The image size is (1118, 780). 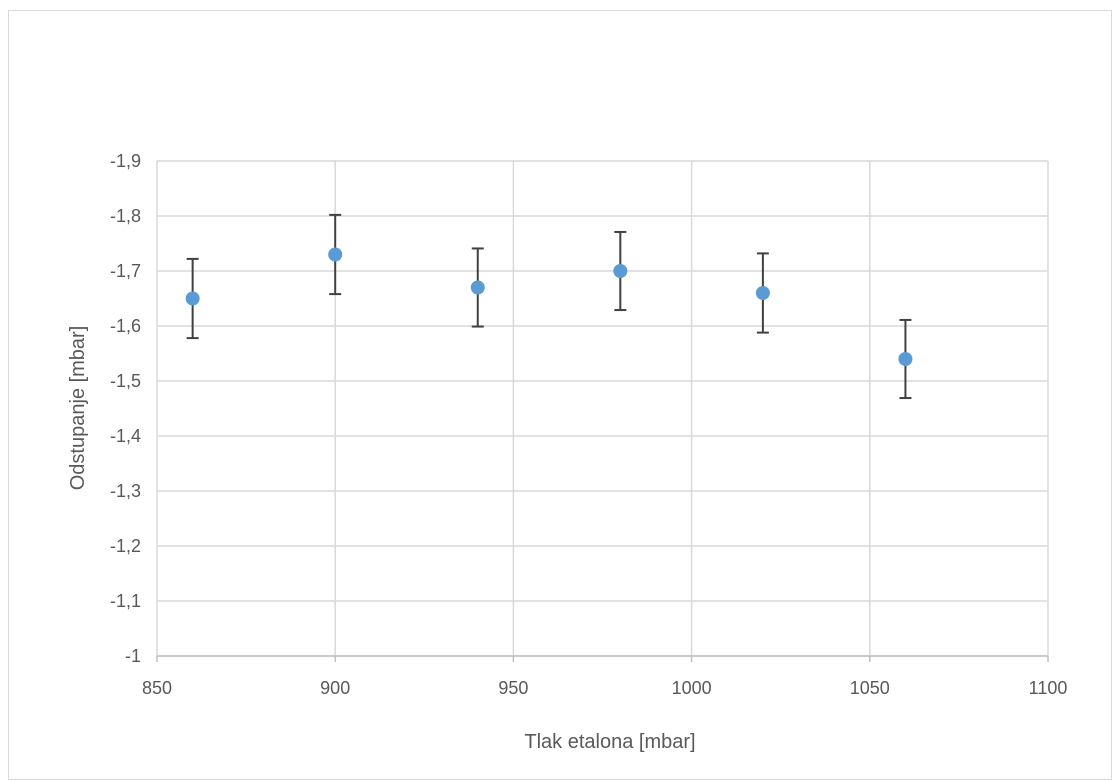 I want to click on x-axis-title: Tlak etalona [mbar], so click(x=609, y=742).